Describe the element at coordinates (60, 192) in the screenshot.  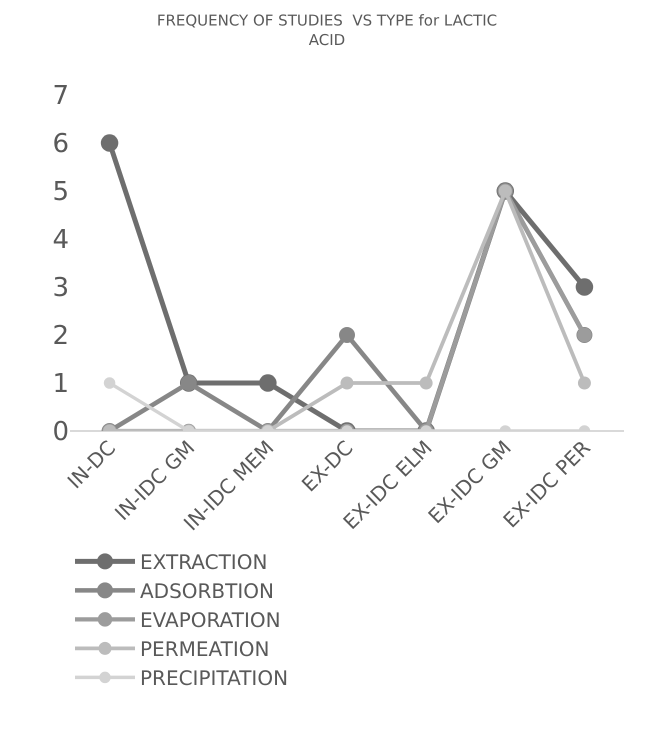
I see `y-tick-label: 5` at that location.